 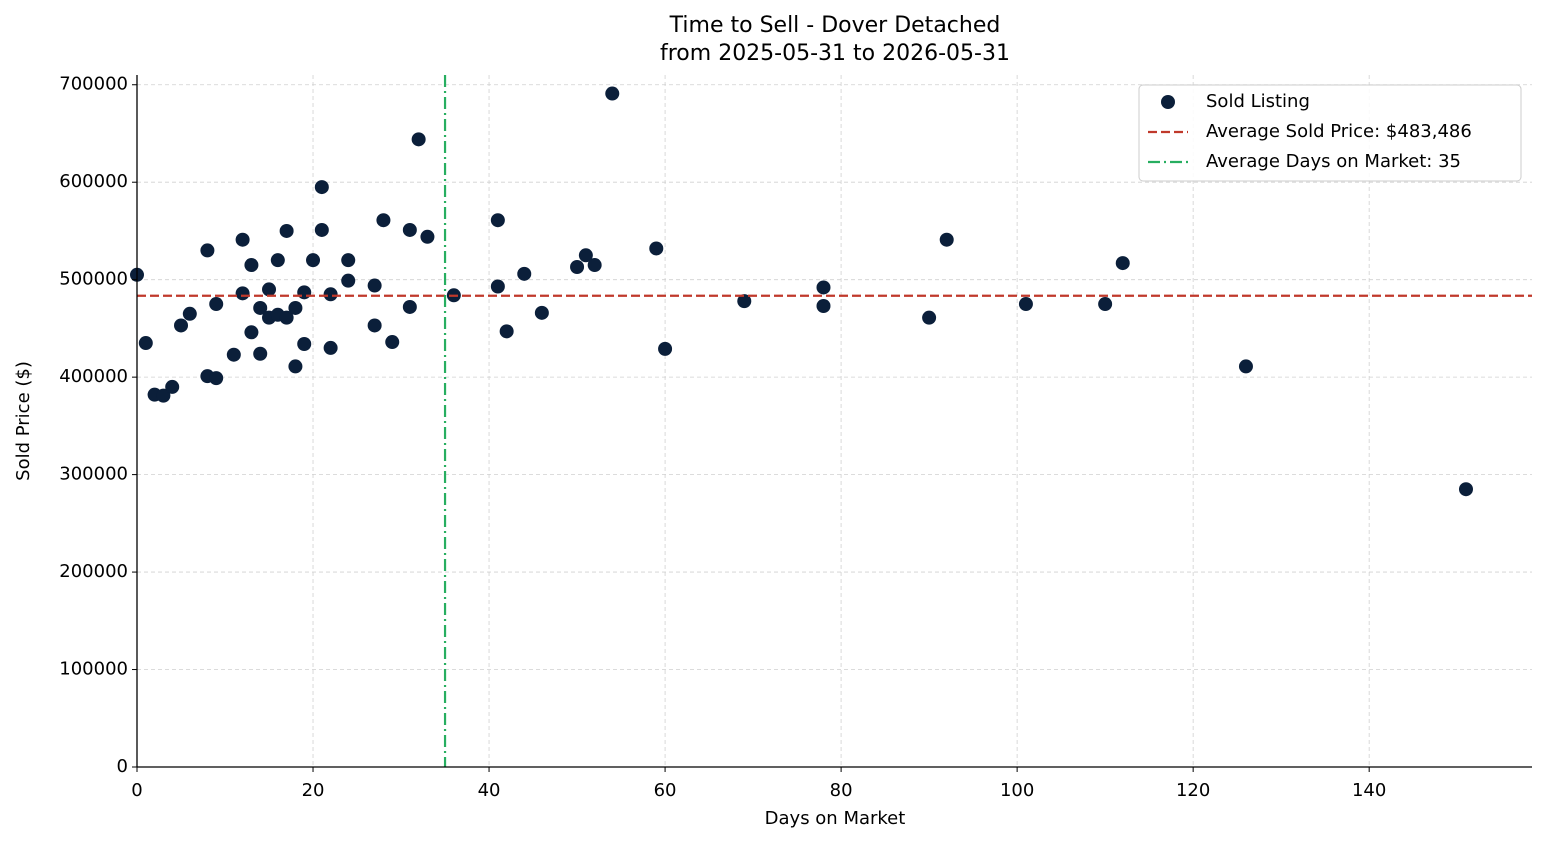 What do you see at coordinates (835, 818) in the screenshot?
I see `x-axis-label: Days on Market` at bounding box center [835, 818].